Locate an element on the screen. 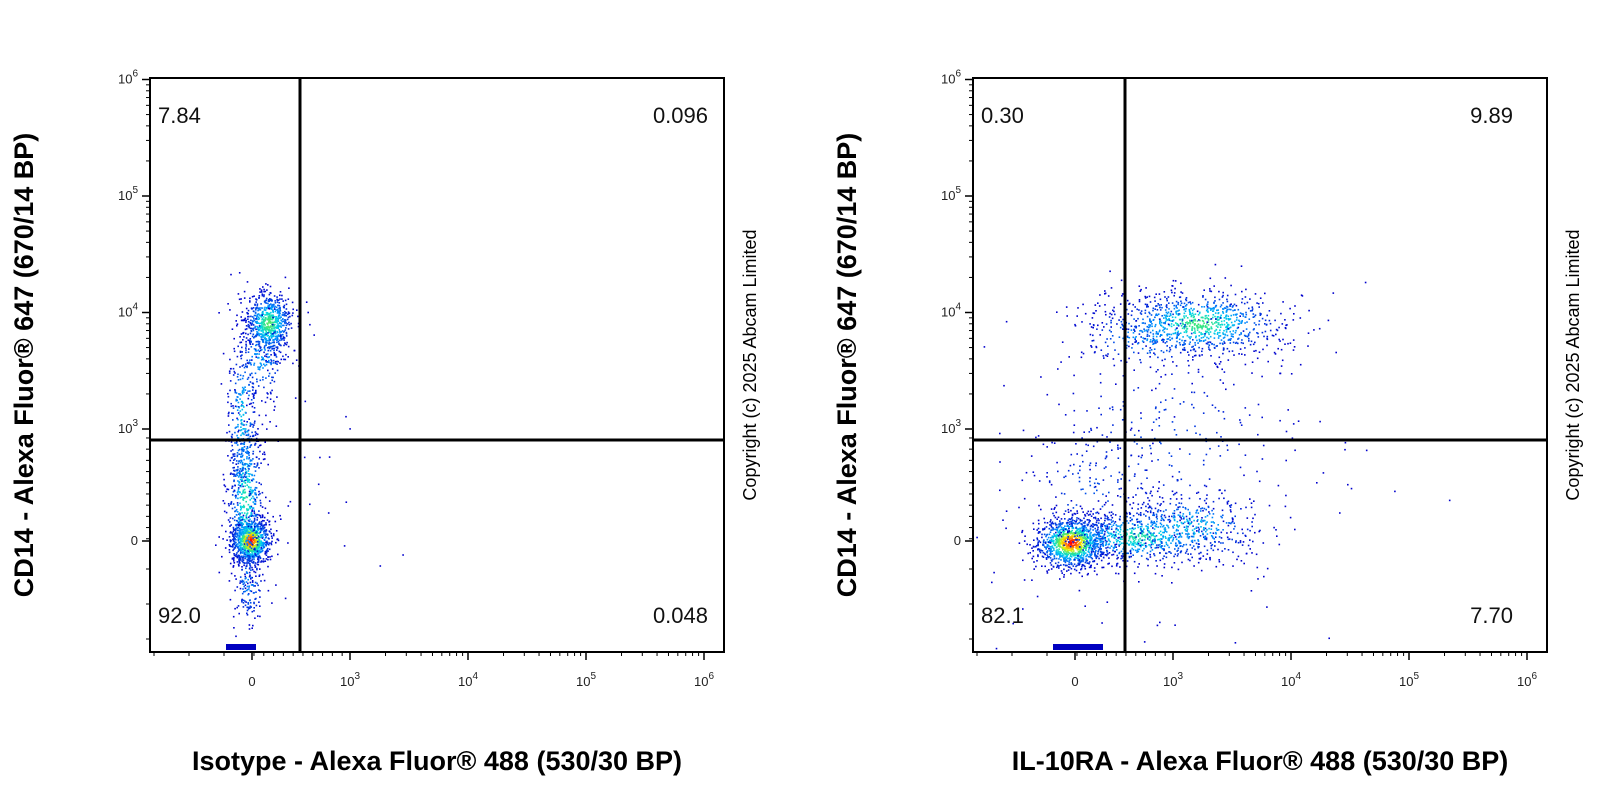  x-tick-label: 103 is located at coordinates (350, 680).